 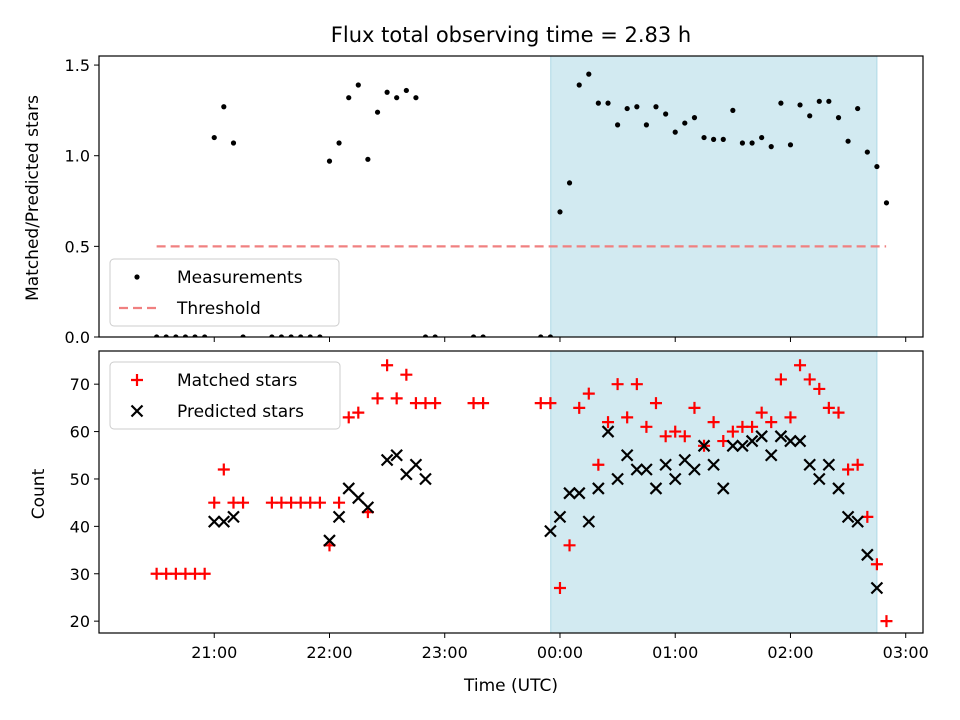 What do you see at coordinates (77, 246) in the screenshot?
I see `y-tick-label: 0.5` at bounding box center [77, 246].